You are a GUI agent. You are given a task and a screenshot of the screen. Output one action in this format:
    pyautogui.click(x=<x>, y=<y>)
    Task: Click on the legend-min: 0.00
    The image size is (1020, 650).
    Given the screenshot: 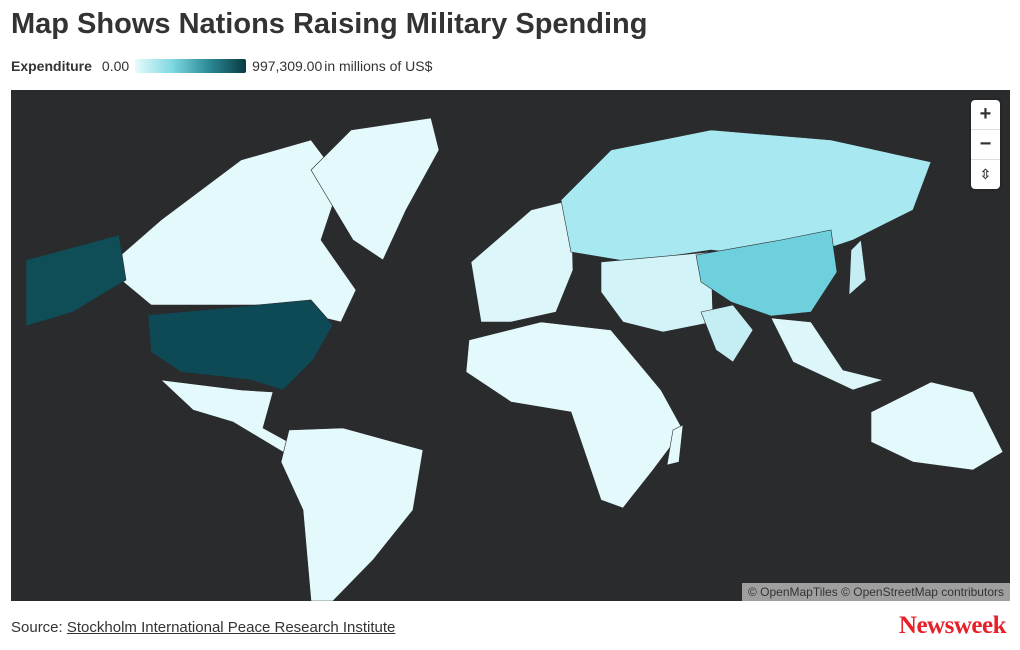 What is the action you would take?
    pyautogui.click(x=115, y=66)
    